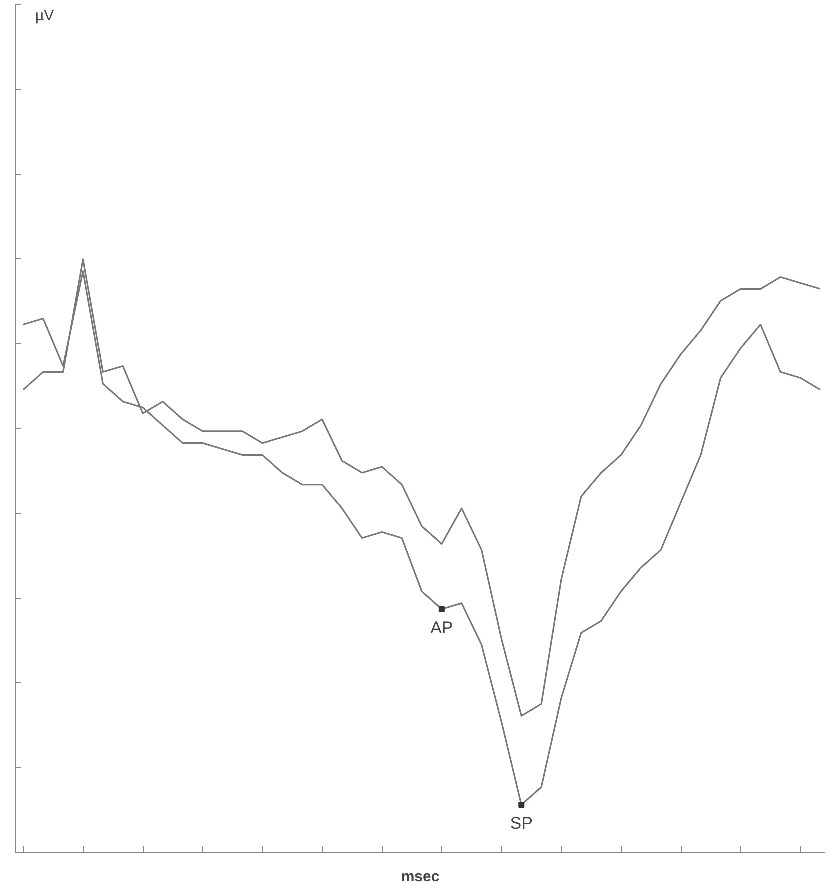  What do you see at coordinates (45, 16) in the screenshot?
I see `text: µV` at bounding box center [45, 16].